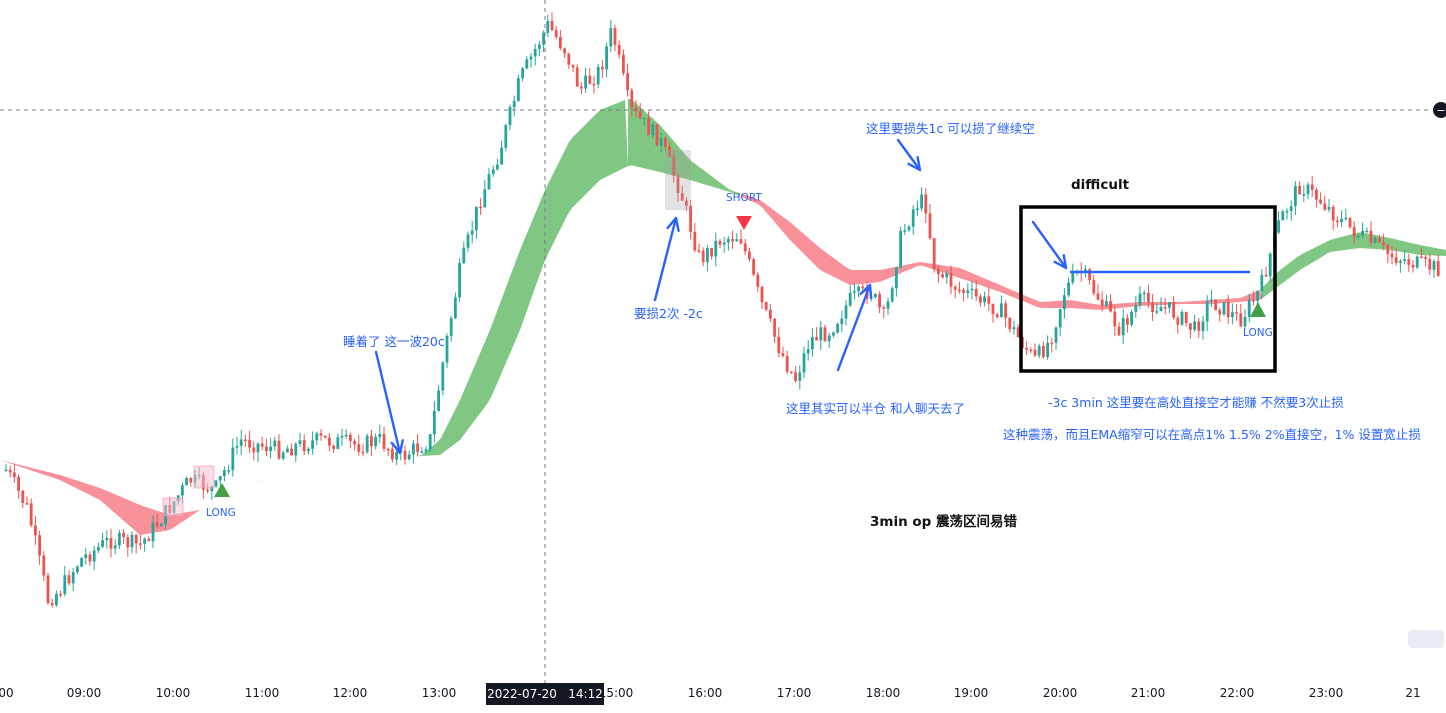 This screenshot has height=713, width=1446. What do you see at coordinates (944, 522) in the screenshot?
I see `annotation-3min-op: 3min op 震荡区间易错` at bounding box center [944, 522].